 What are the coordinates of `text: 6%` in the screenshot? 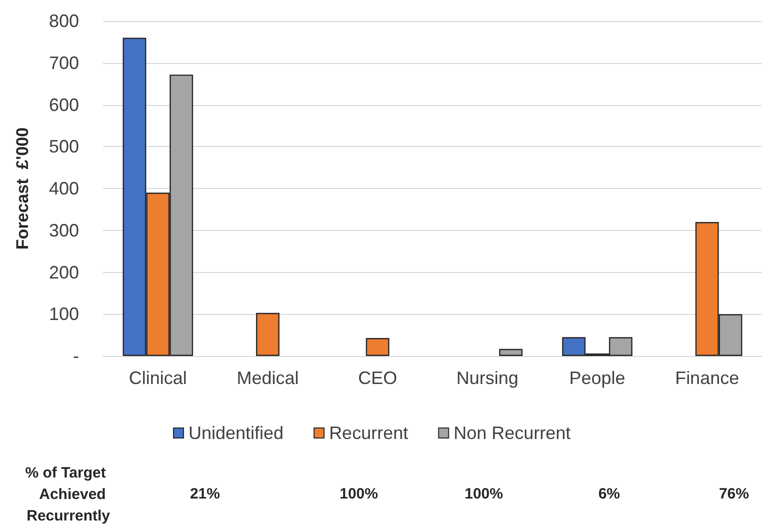 It's located at (609, 494).